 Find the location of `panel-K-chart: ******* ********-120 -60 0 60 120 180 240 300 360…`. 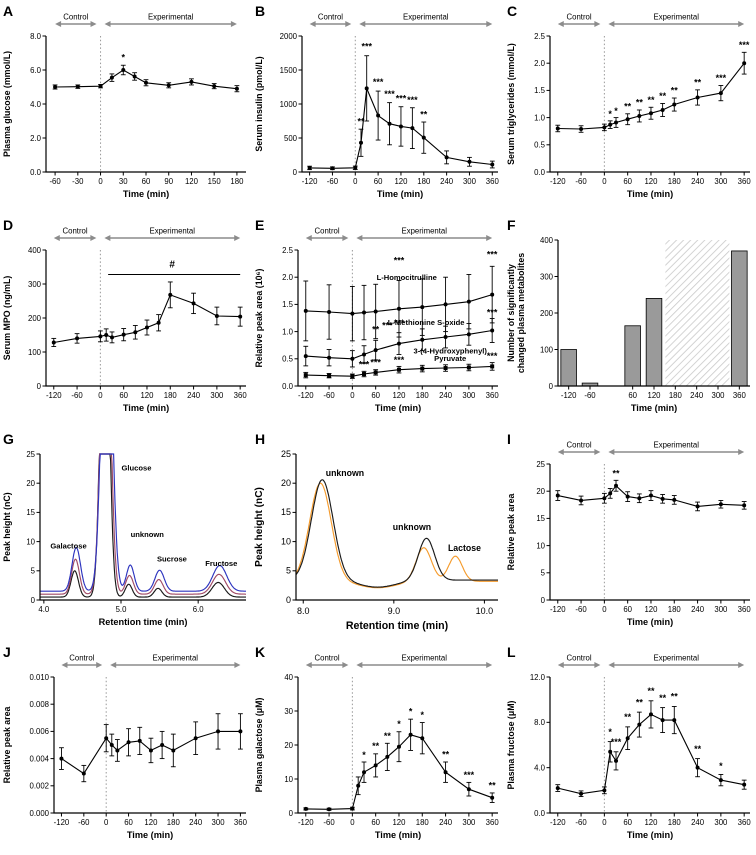

panel-K-chart: ******* ********-120 -60 0 60 120 180 240 300 360… is located at coordinates (376, 742).